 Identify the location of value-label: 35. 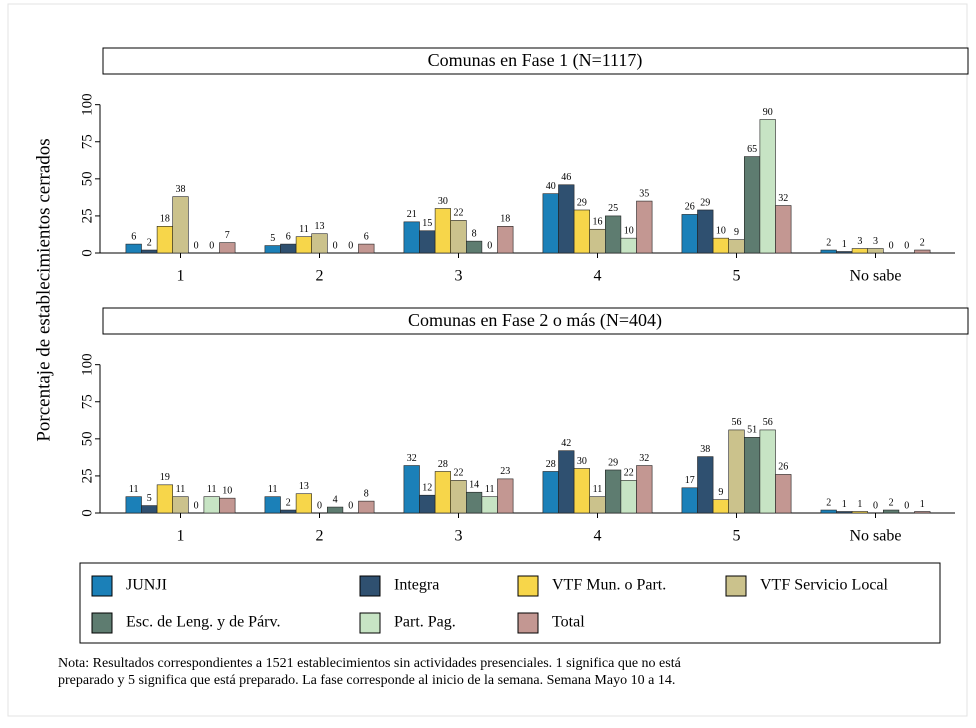
(644, 193).